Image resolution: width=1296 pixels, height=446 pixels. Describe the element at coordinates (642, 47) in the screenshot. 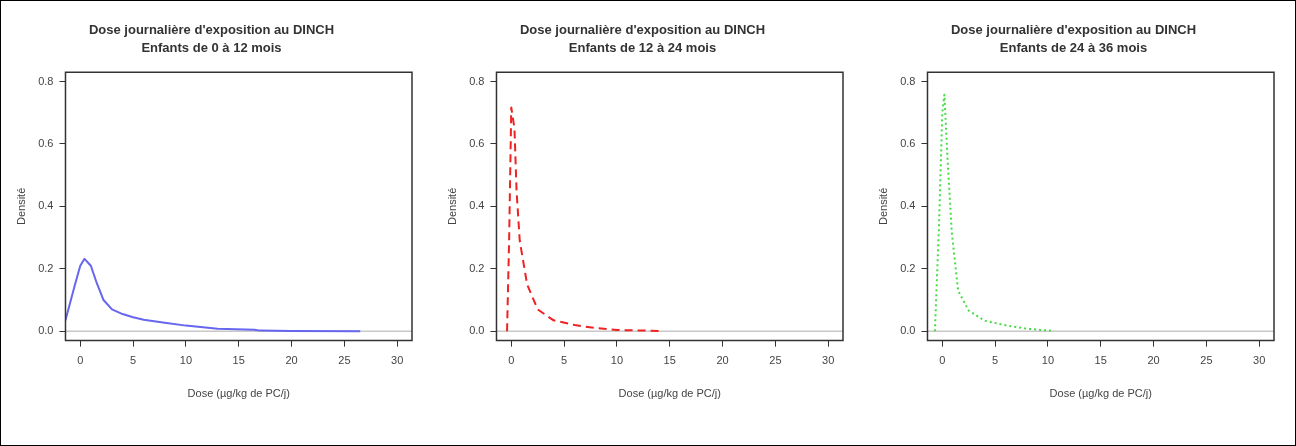

I see `chart-subtitle: Enfants de 12 à 24 mois` at that location.